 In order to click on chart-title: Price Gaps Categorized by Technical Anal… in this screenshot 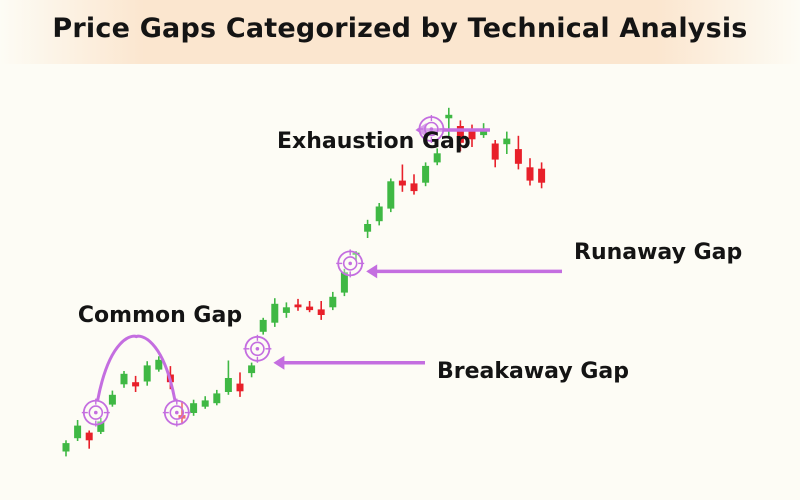, I will do `click(400, 28)`.